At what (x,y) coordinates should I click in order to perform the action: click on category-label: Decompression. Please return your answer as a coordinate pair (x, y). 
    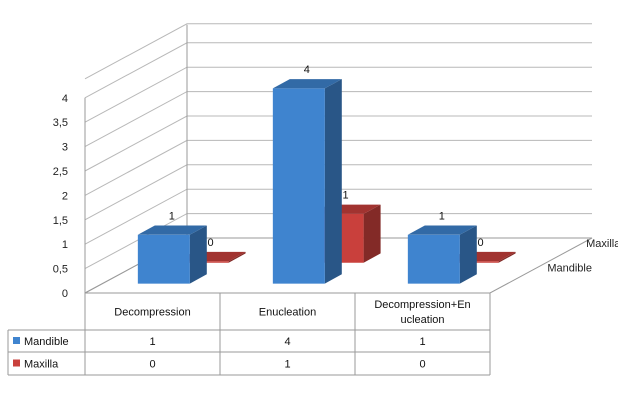
    Looking at the image, I should click on (152, 313).